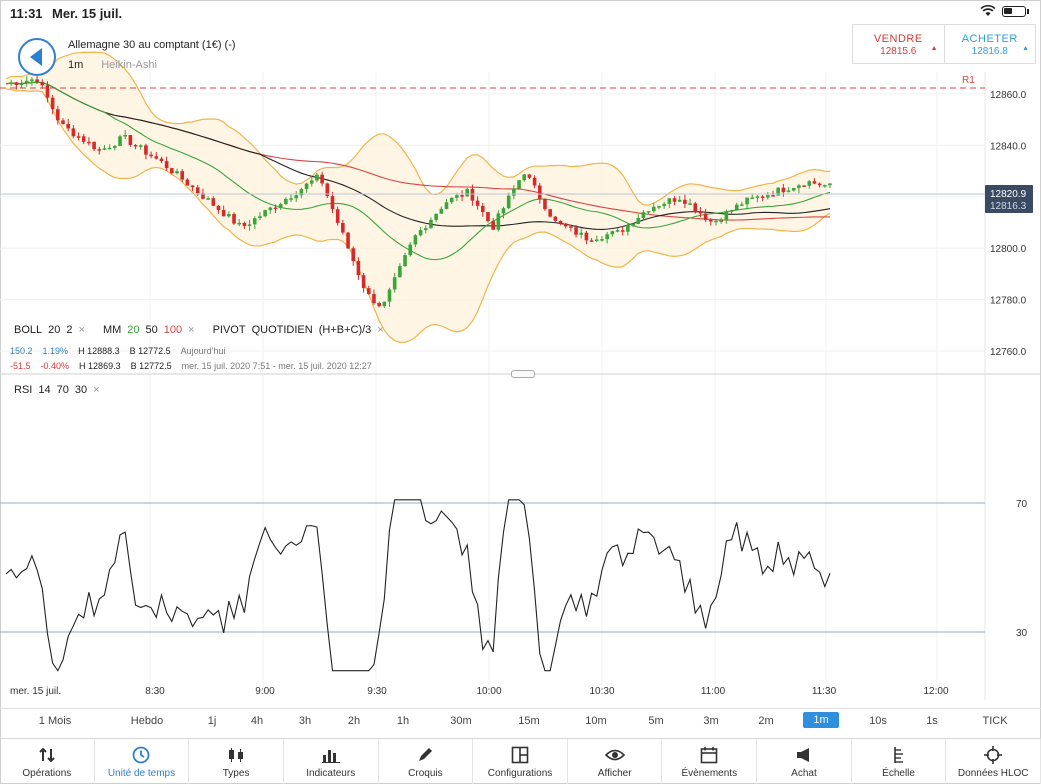 The height and width of the screenshot is (784, 1041). What do you see at coordinates (236, 761) in the screenshot?
I see `nav-candles: Types` at bounding box center [236, 761].